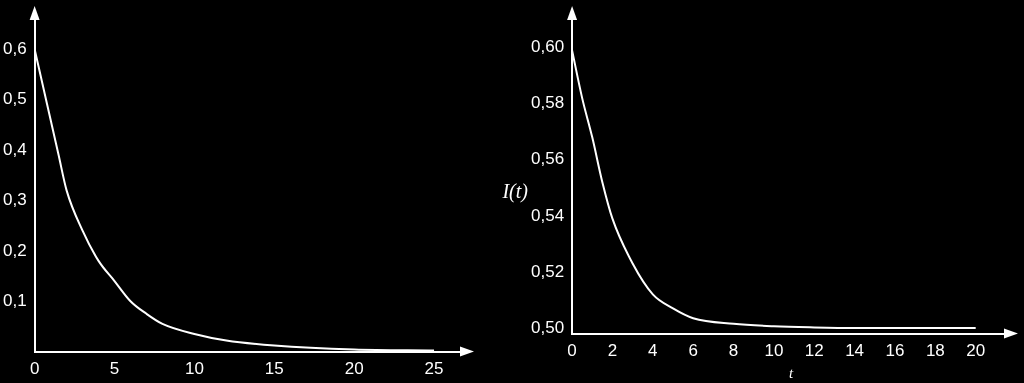 The image size is (1024, 383). Describe the element at coordinates (514, 191) in the screenshot. I see `y-axis-title: I(t)` at that location.